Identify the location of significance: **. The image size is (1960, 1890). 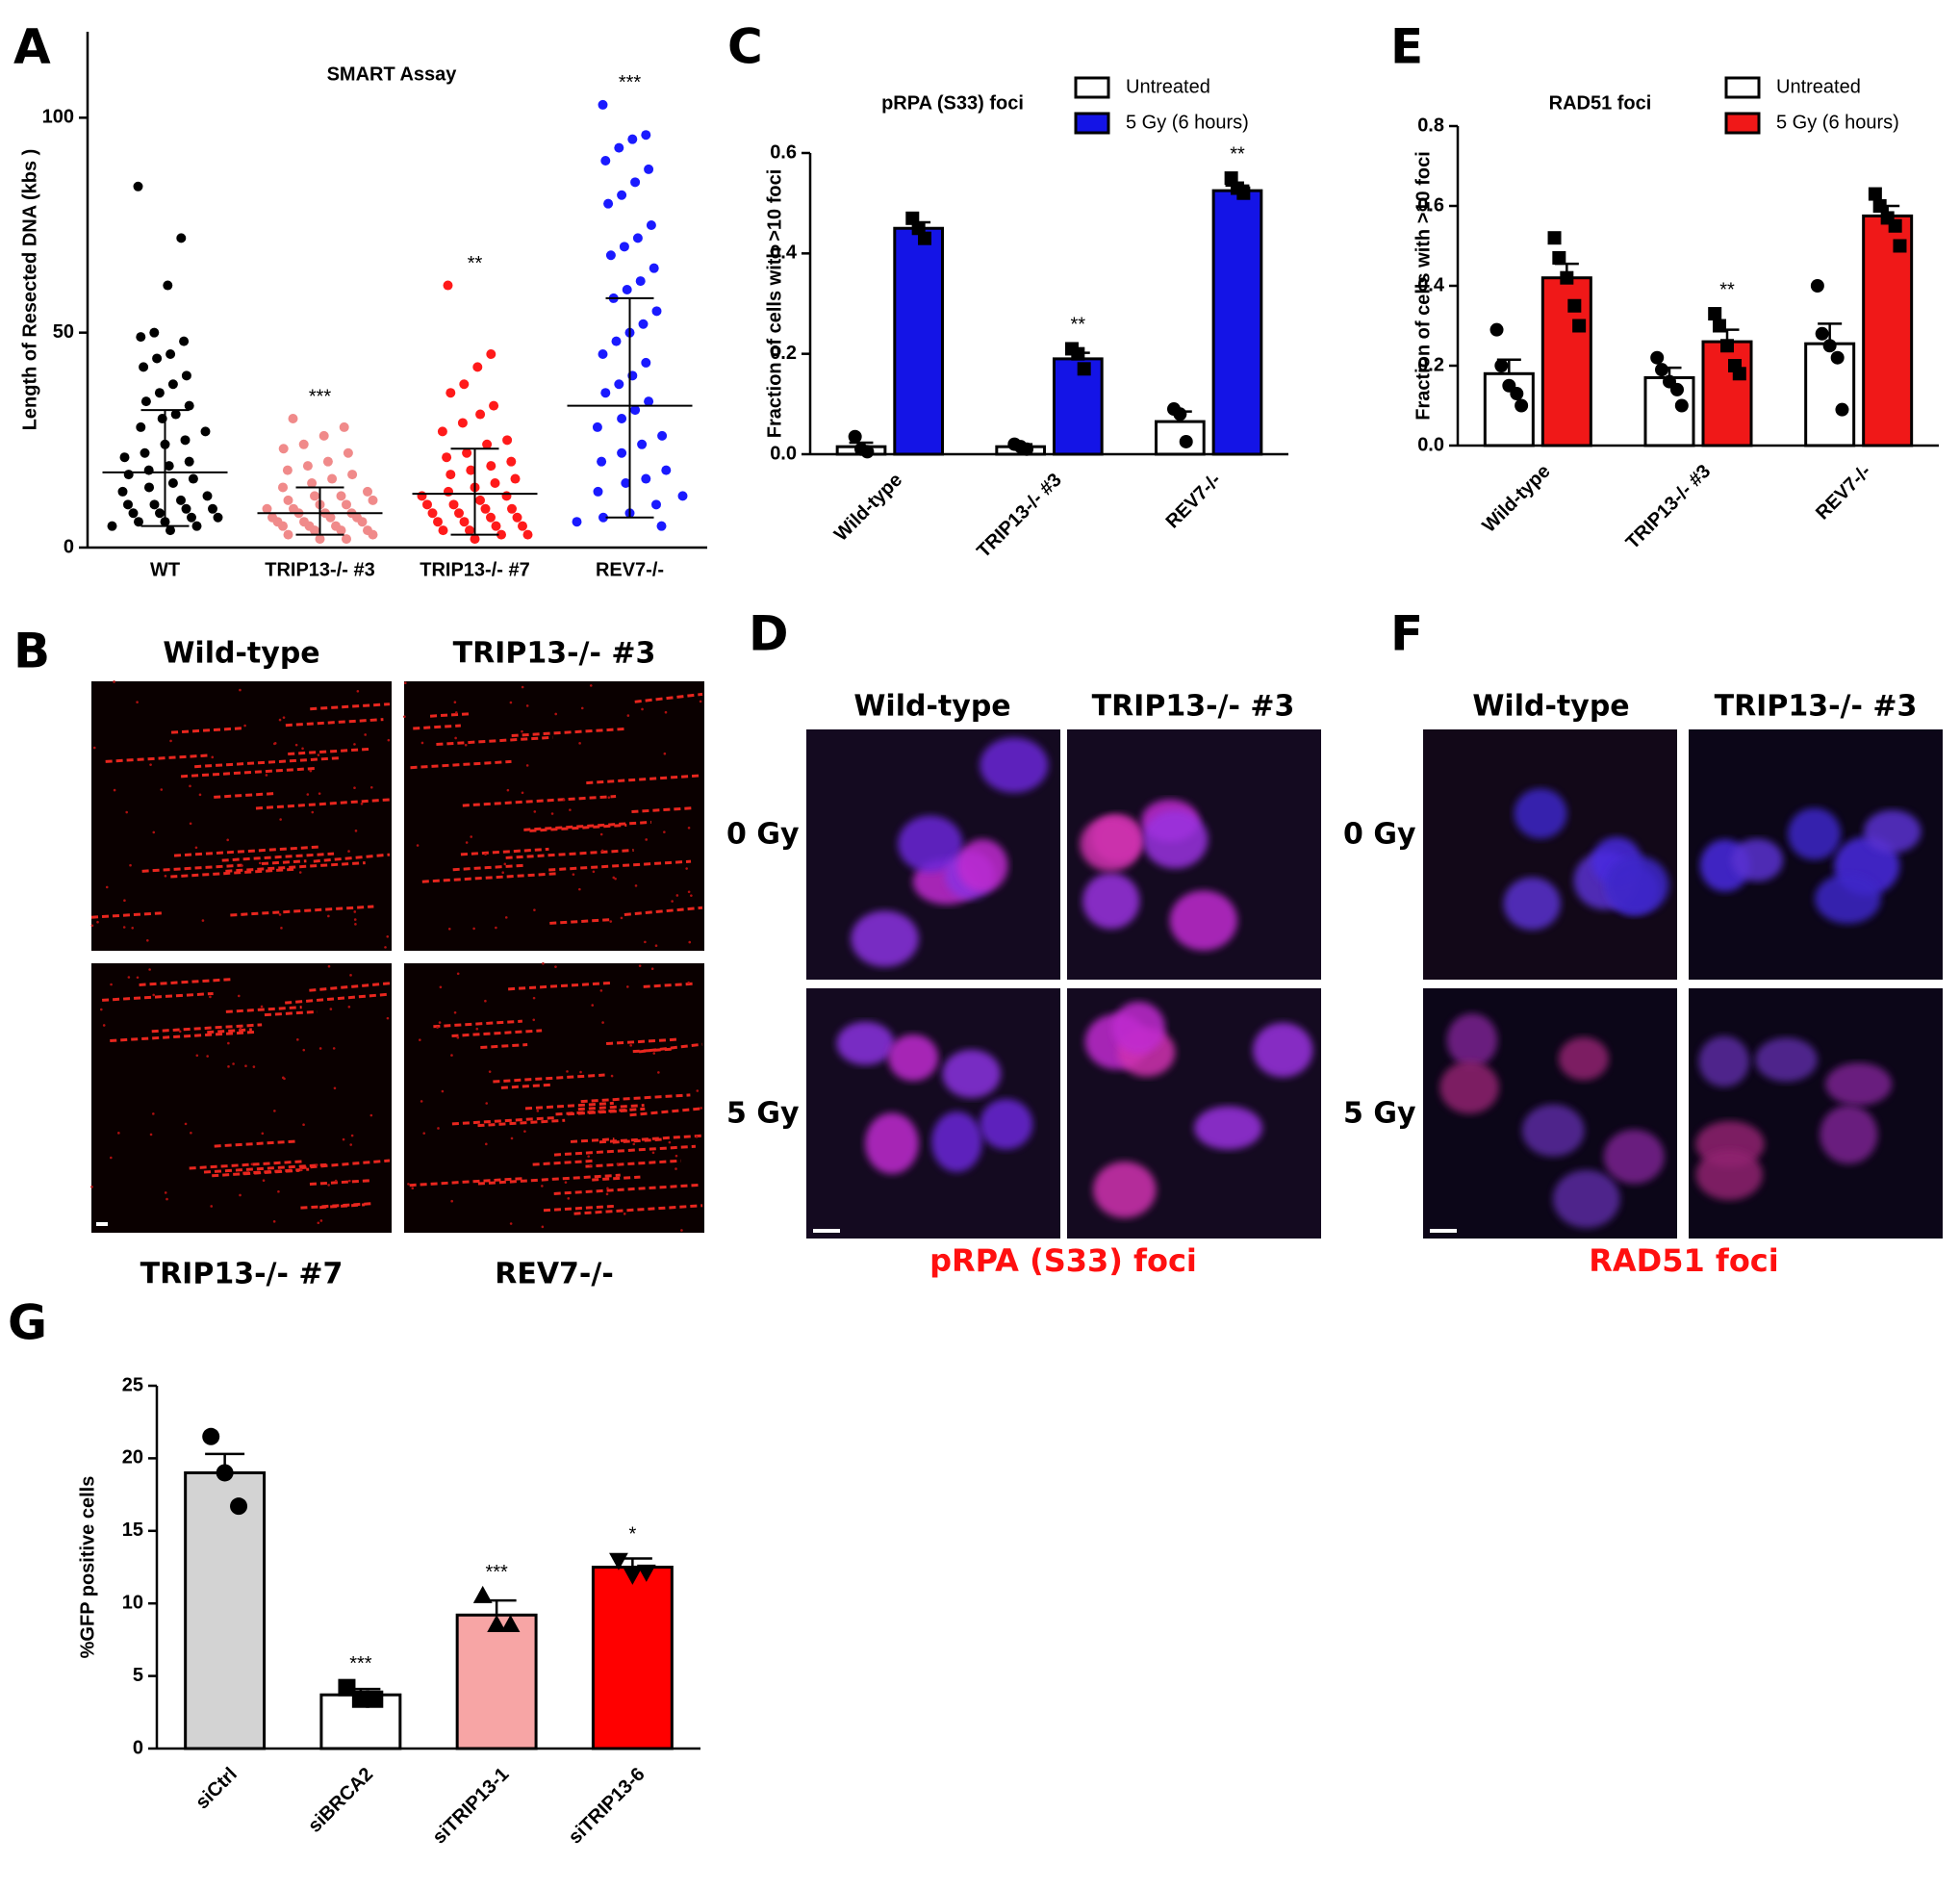
(1238, 154).